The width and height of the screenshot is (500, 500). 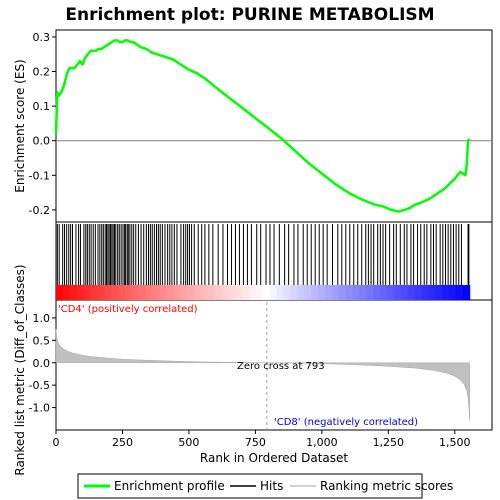 What do you see at coordinates (39, 385) in the screenshot?
I see `rank-ytick-label: -0.5` at bounding box center [39, 385].